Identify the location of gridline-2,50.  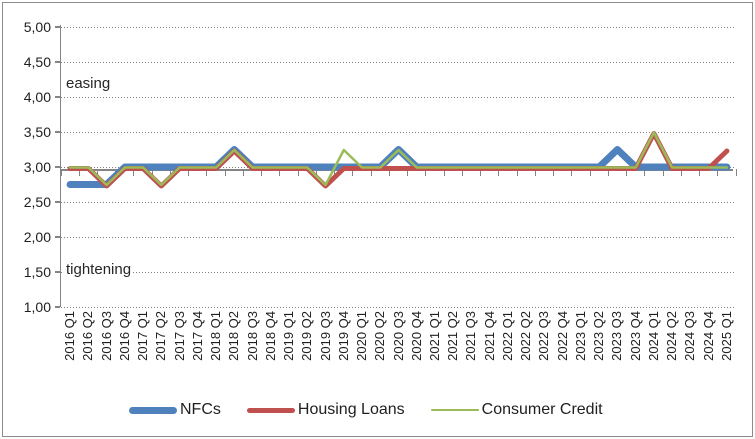
(398, 202).